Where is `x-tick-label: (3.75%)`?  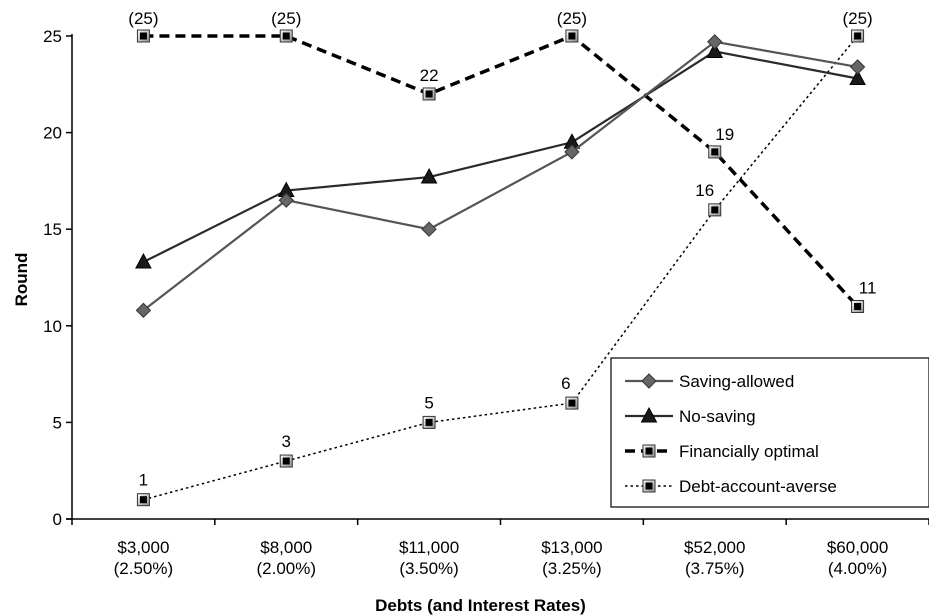
x-tick-label: (3.75%) is located at coordinates (715, 568).